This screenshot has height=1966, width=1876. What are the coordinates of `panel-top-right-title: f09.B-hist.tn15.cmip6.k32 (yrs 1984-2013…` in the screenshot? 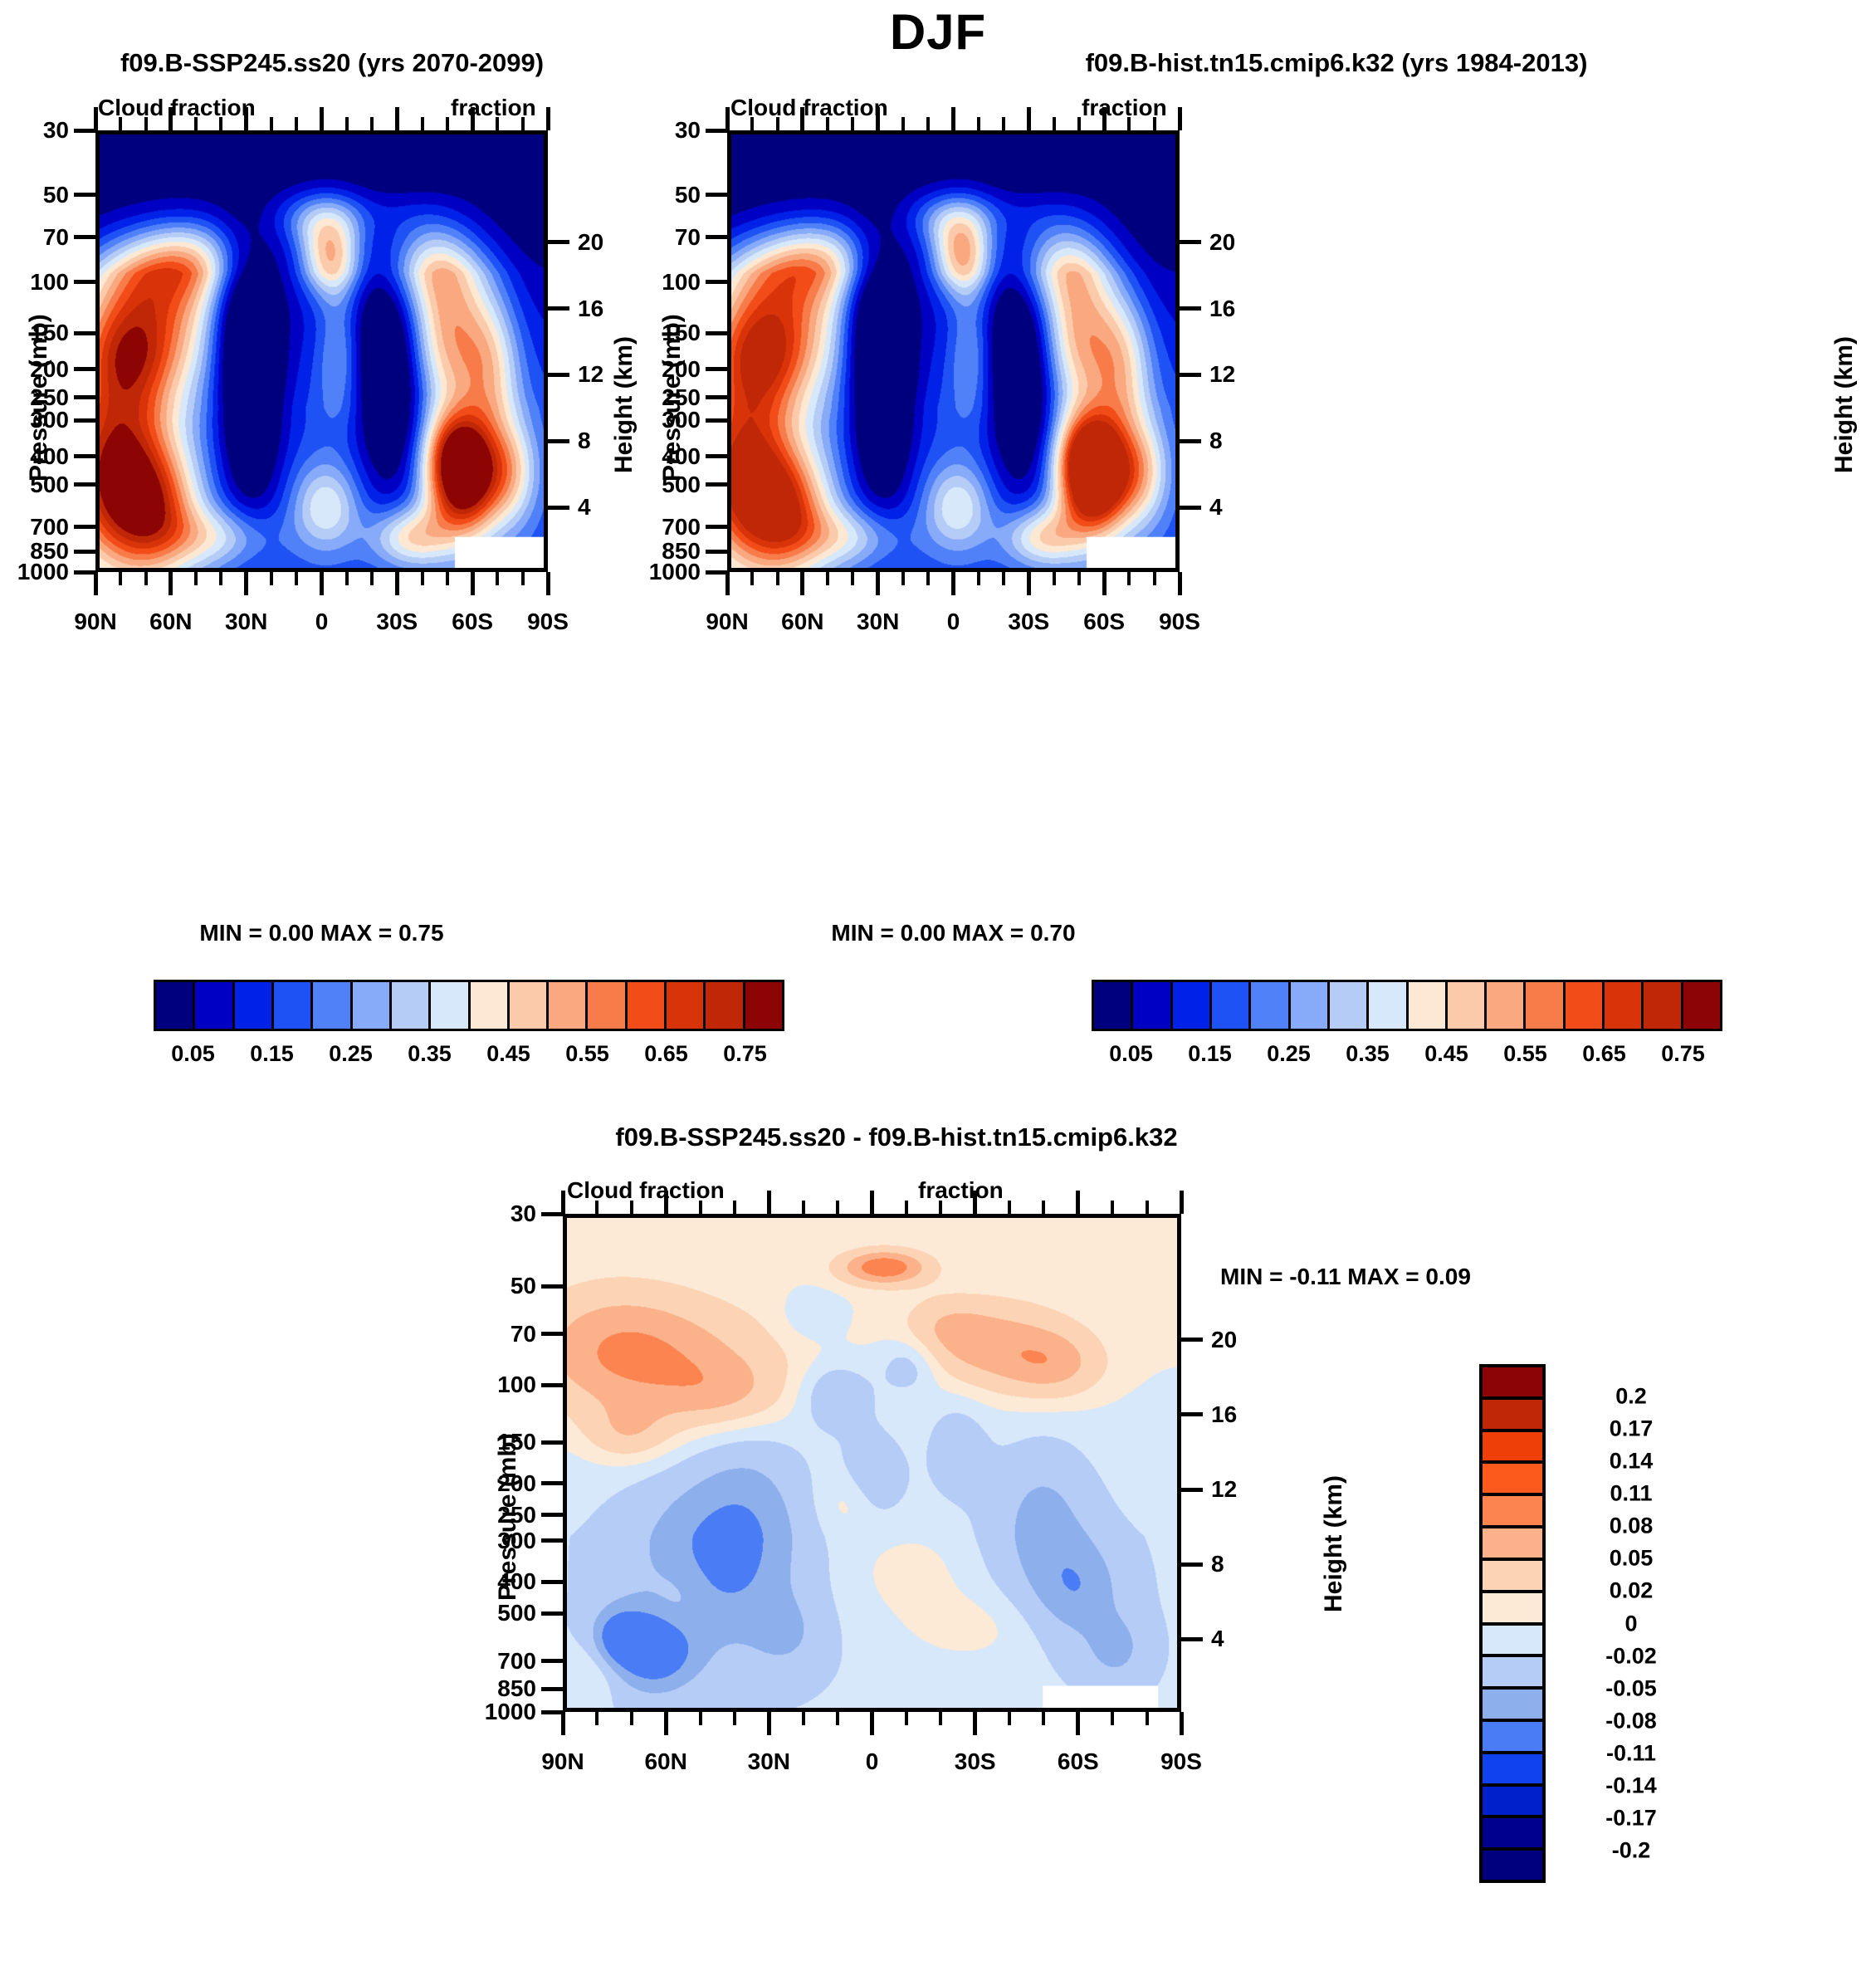 It's located at (1336, 63).